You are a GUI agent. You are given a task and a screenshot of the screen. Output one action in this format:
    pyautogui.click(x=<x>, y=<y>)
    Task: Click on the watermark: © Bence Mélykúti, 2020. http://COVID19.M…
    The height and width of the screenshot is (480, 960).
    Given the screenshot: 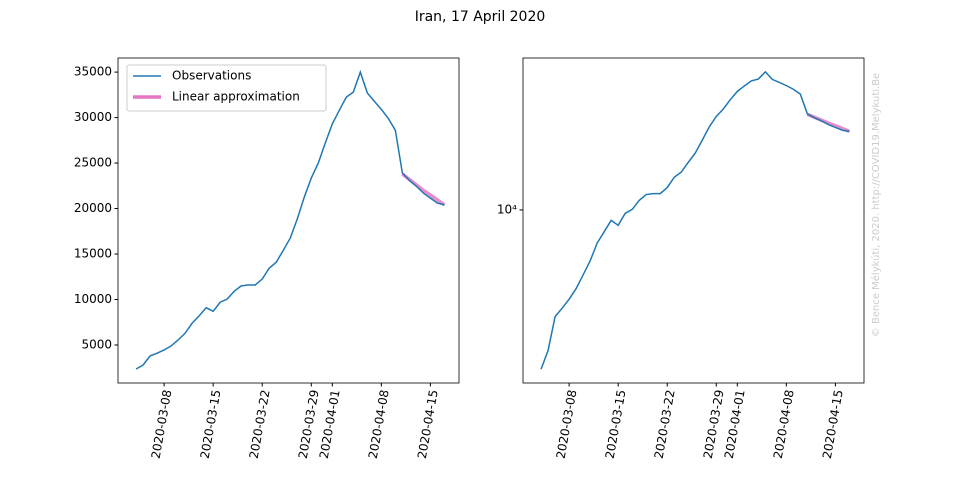 What is the action you would take?
    pyautogui.click(x=876, y=205)
    